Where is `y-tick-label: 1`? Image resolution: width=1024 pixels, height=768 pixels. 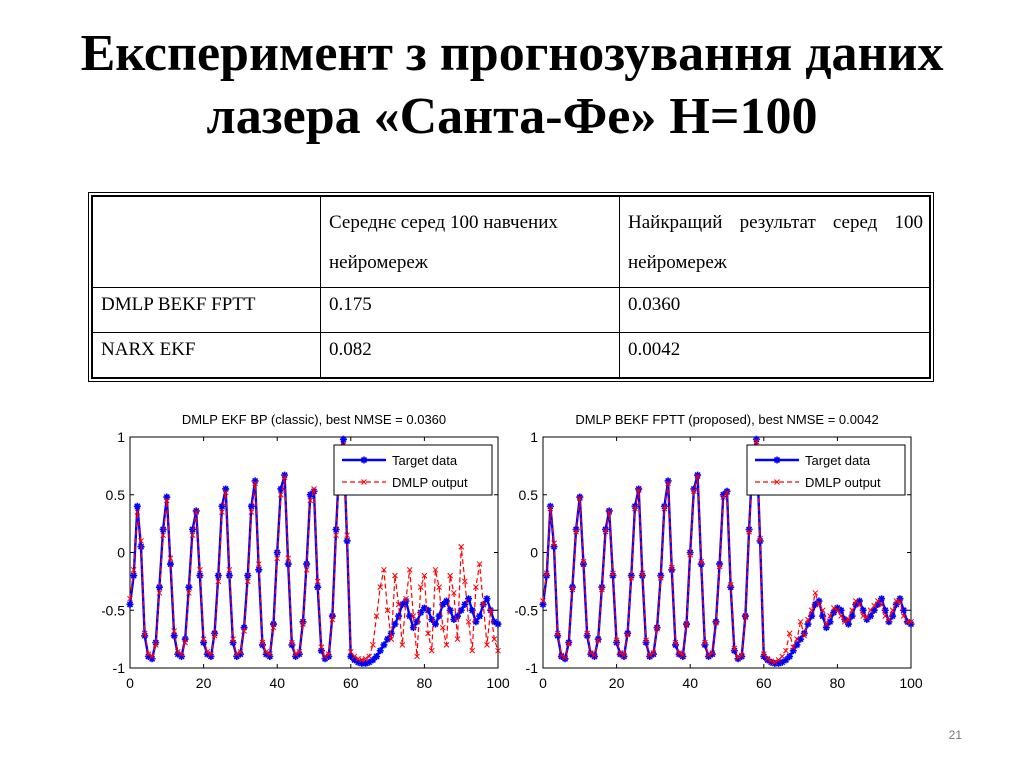
y-tick-label: 1 is located at coordinates (534, 437).